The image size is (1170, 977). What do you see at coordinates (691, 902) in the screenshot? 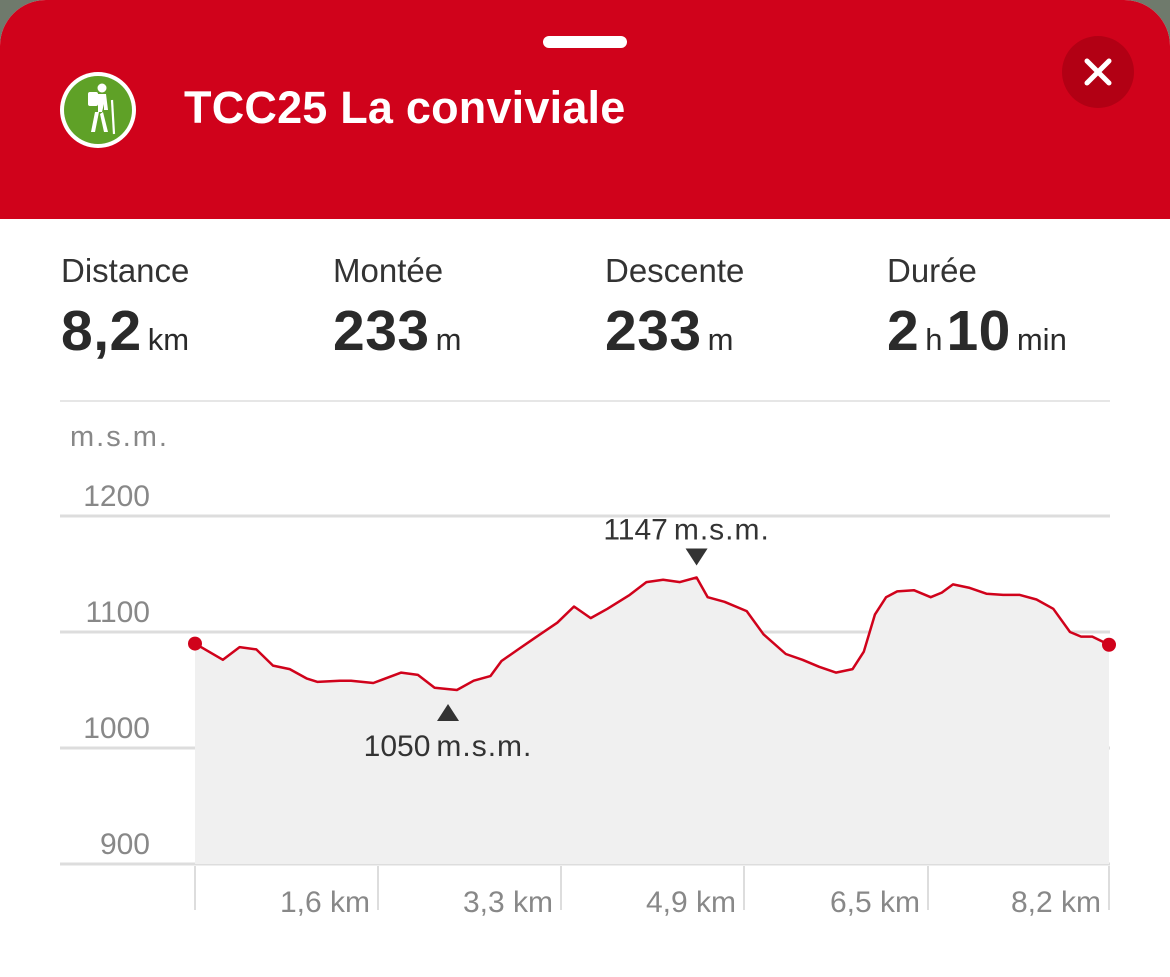
I see `x-tick-label: 4,9 km` at bounding box center [691, 902].